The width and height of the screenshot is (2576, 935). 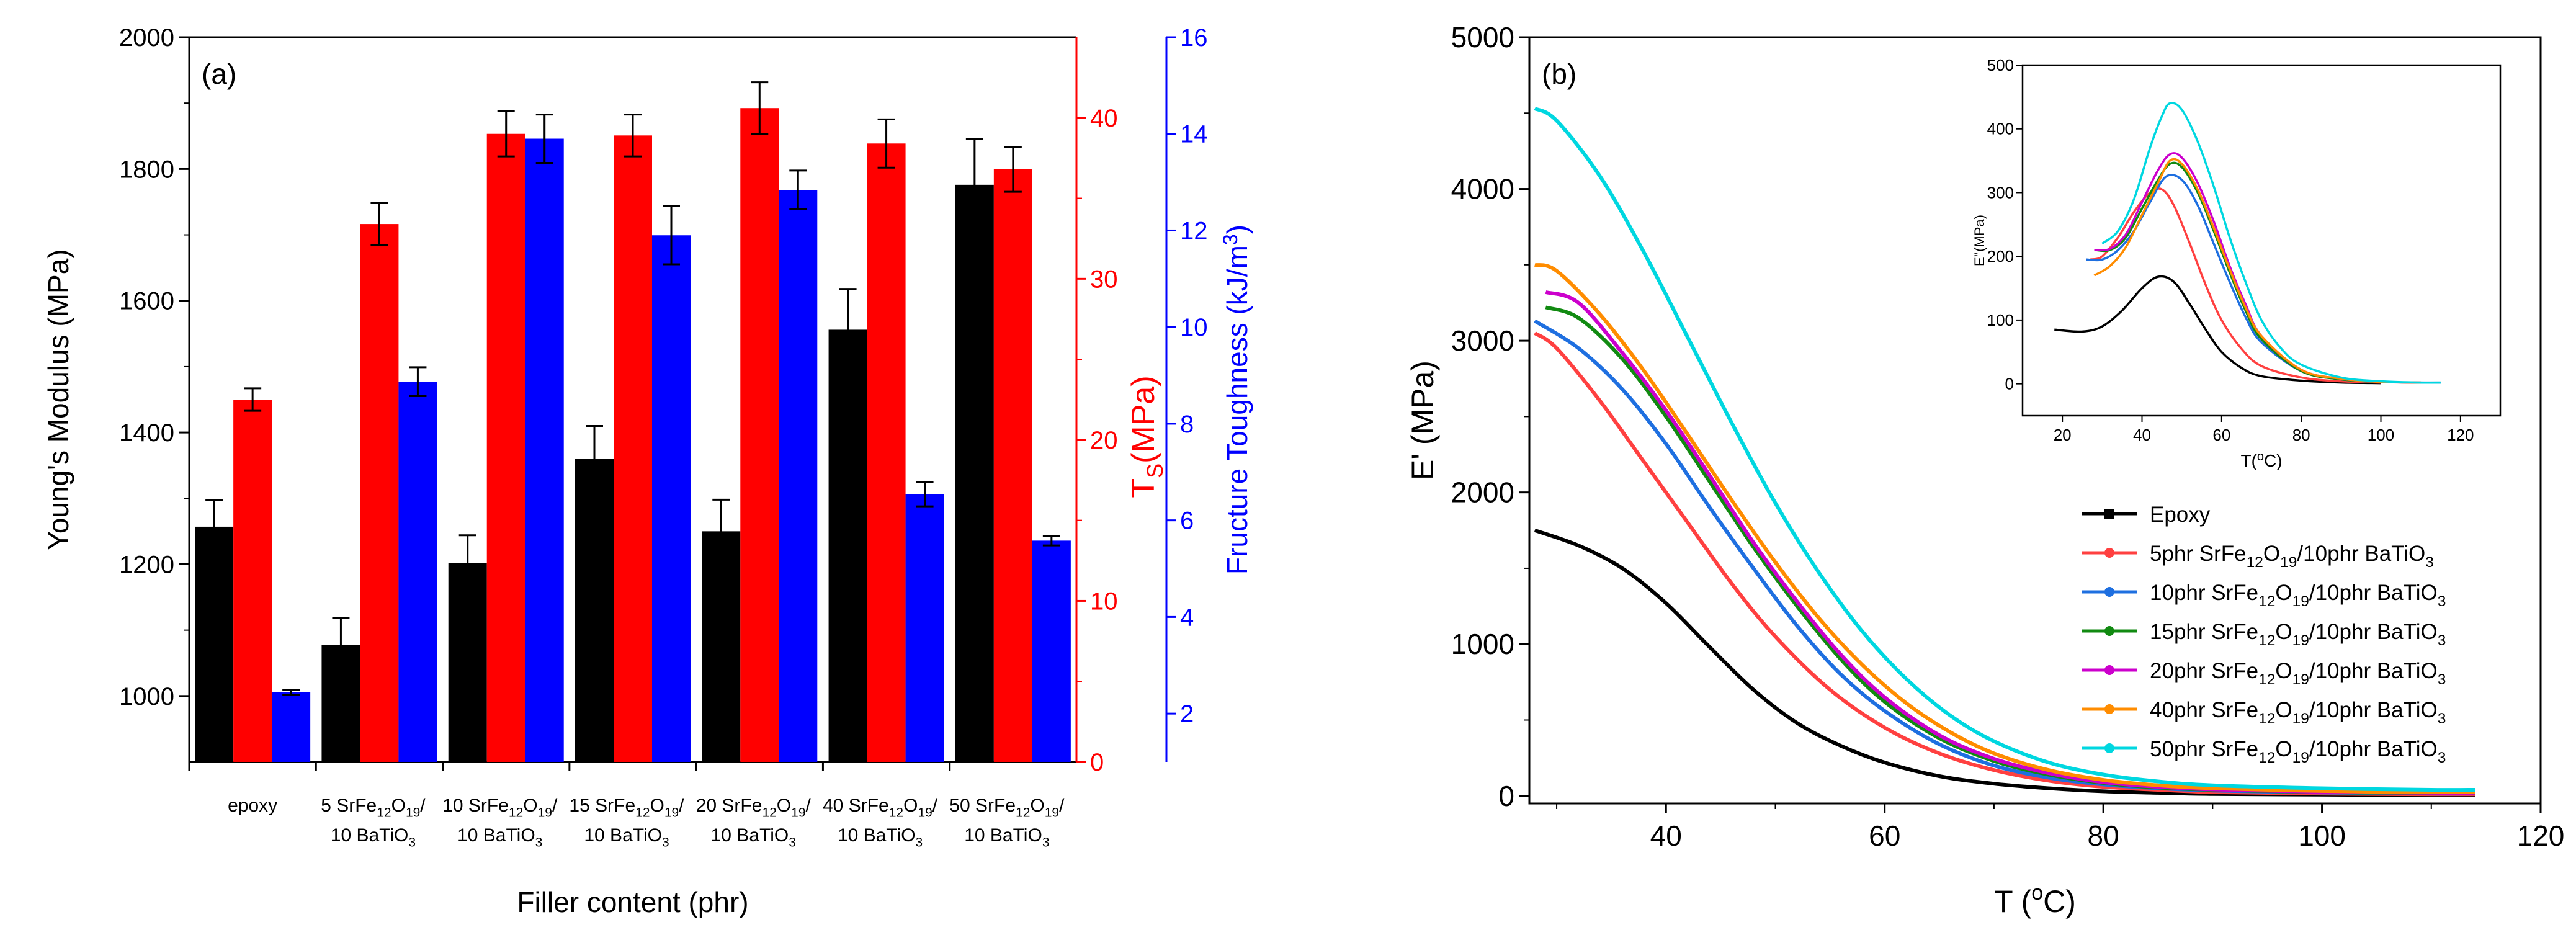 I want to click on x-tick-label: 100, so click(x=2322, y=836).